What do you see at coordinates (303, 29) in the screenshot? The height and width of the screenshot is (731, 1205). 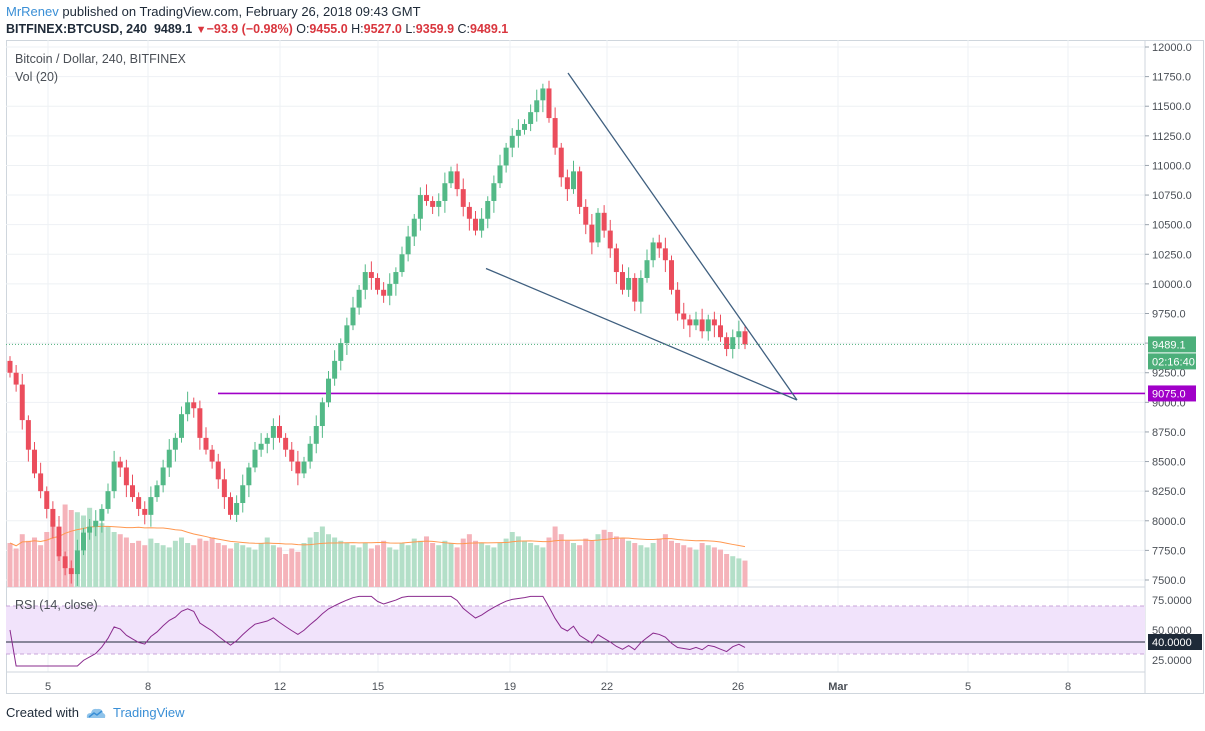 I see `open-label: O:` at bounding box center [303, 29].